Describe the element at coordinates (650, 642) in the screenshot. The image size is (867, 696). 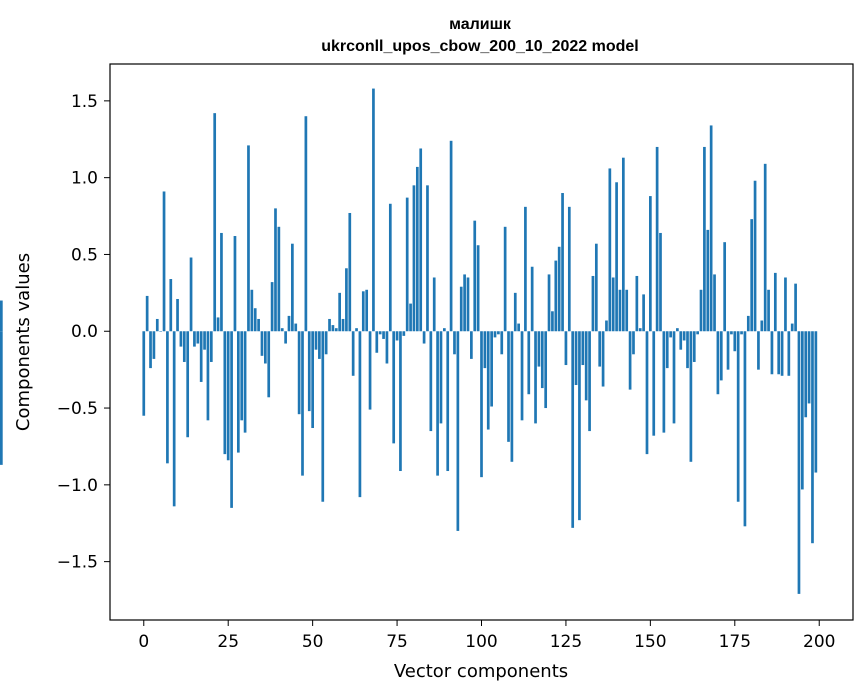
I see `x-tick-label: 150` at that location.